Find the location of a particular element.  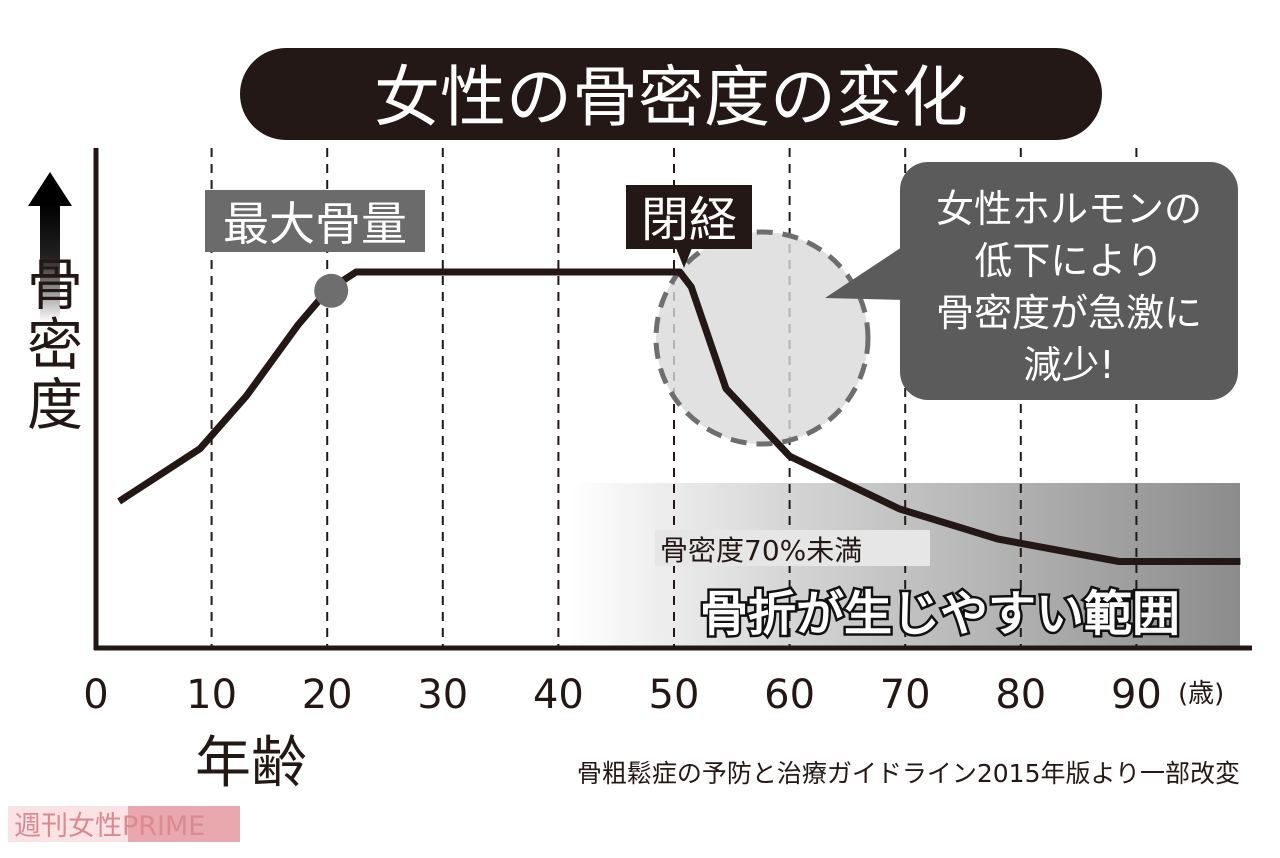

x-axis-label: 年齢 is located at coordinates (251, 763).